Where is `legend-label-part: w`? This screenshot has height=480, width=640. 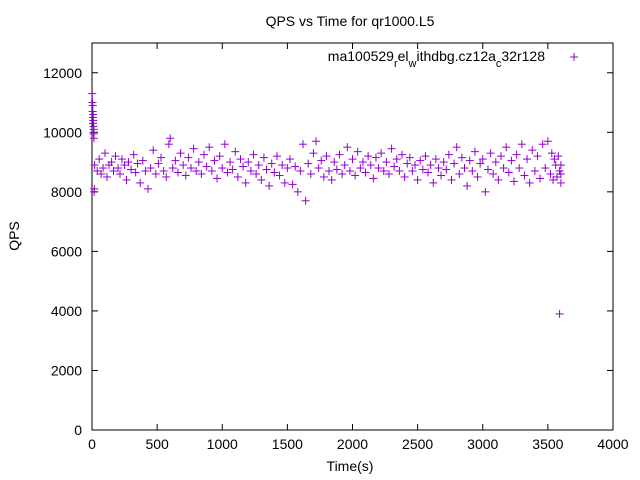 legend-label-part: w is located at coordinates (412, 64).